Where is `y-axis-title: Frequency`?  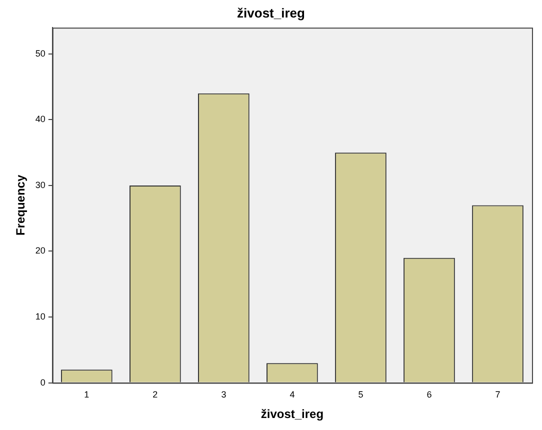 y-axis-title: Frequency is located at coordinates (21, 205).